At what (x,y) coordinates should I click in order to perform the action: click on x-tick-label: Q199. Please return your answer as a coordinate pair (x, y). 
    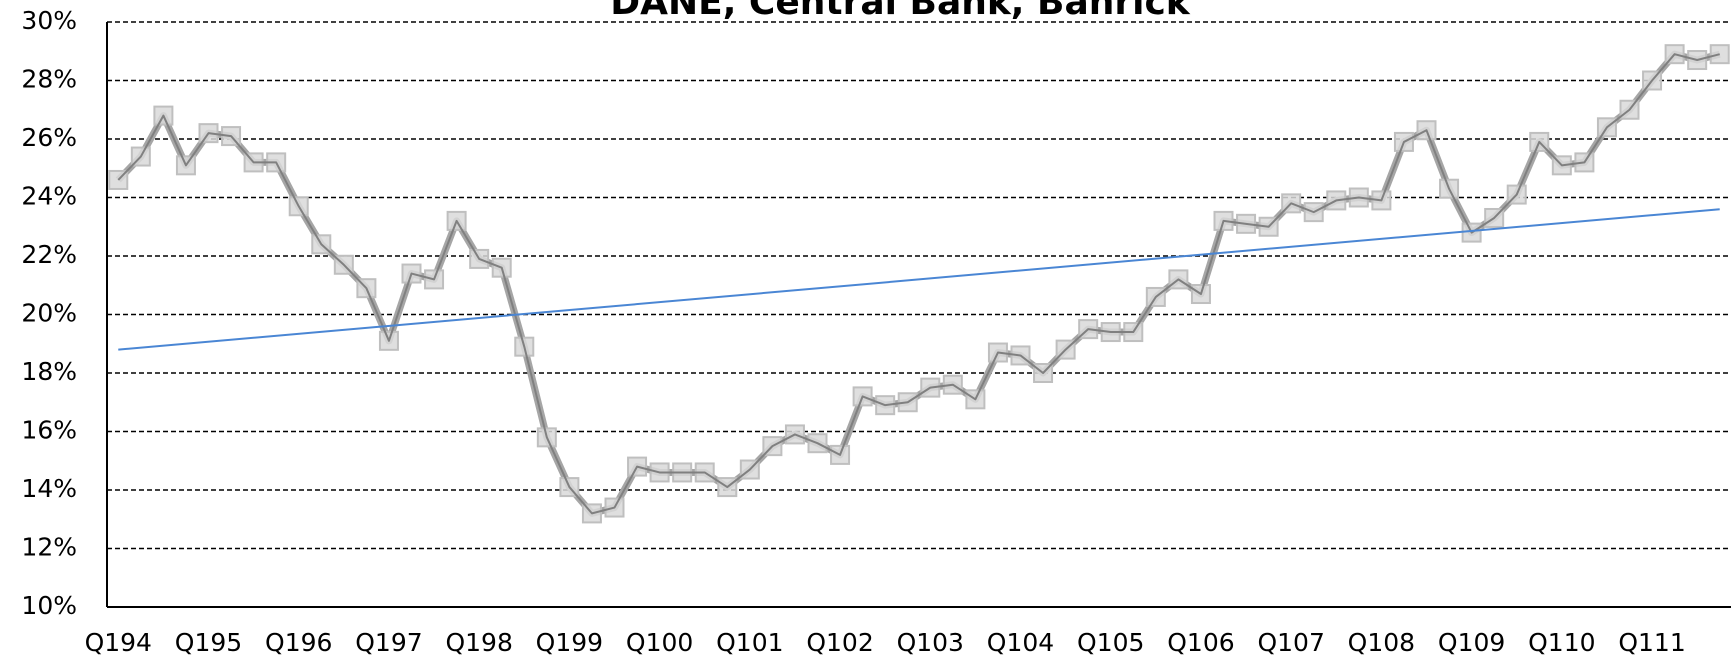
    Looking at the image, I should click on (569, 642).